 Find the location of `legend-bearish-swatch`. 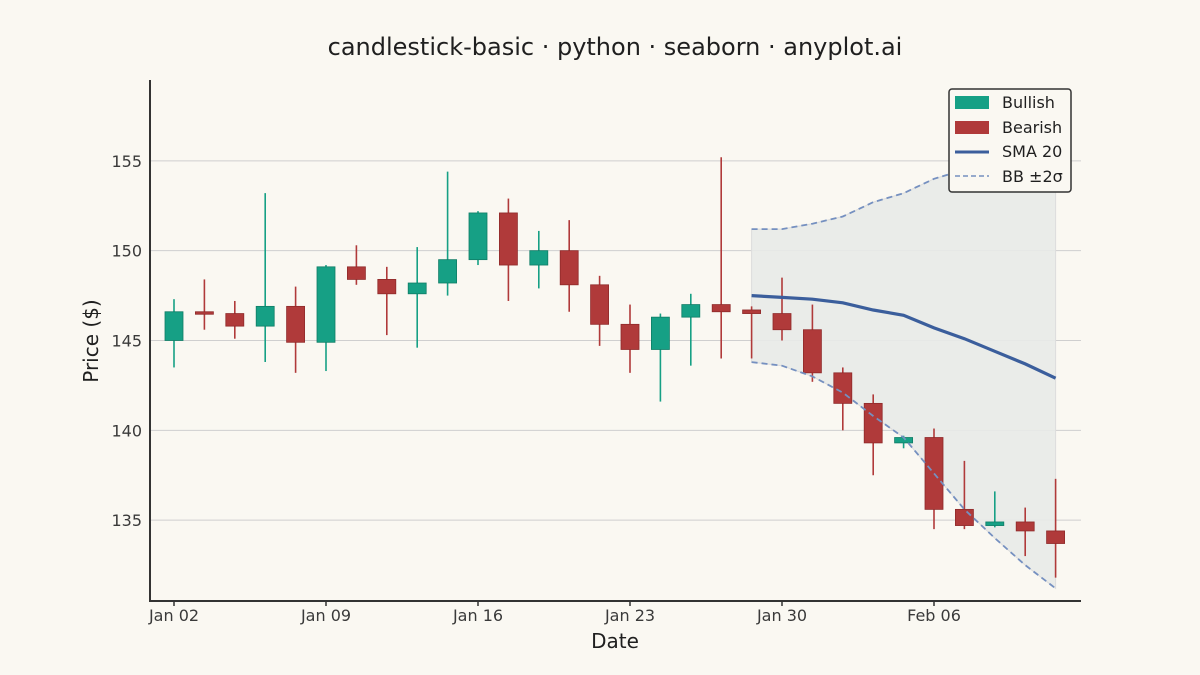

legend-bearish-swatch is located at coordinates (972, 127).